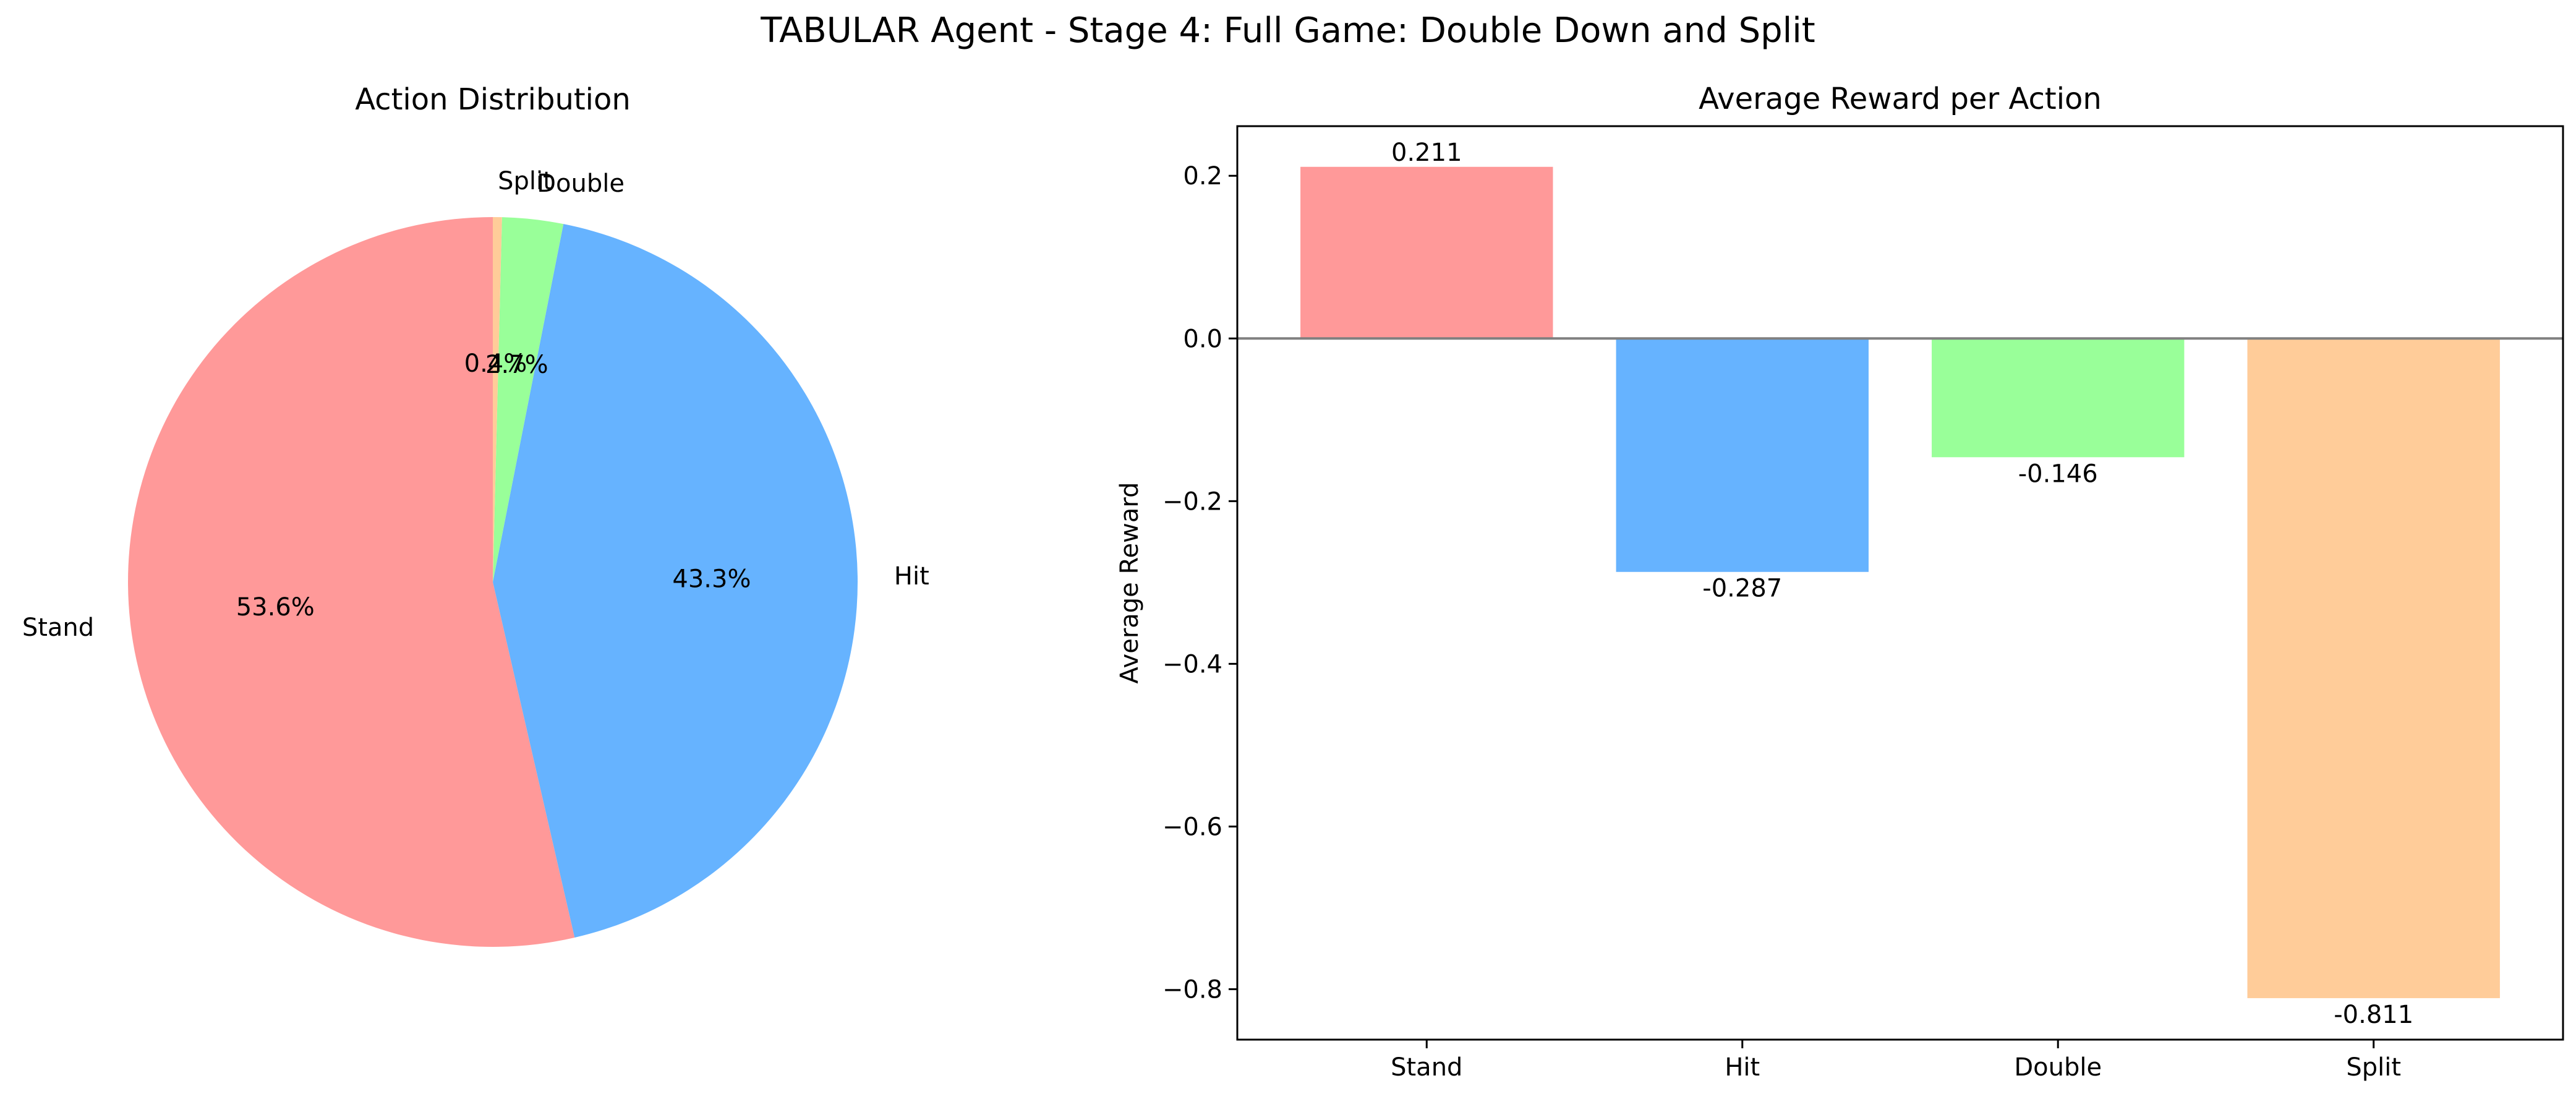 The height and width of the screenshot is (1099, 2576). Describe the element at coordinates (2373, 1015) in the screenshot. I see `bar-value-label-split: -0.811` at that location.